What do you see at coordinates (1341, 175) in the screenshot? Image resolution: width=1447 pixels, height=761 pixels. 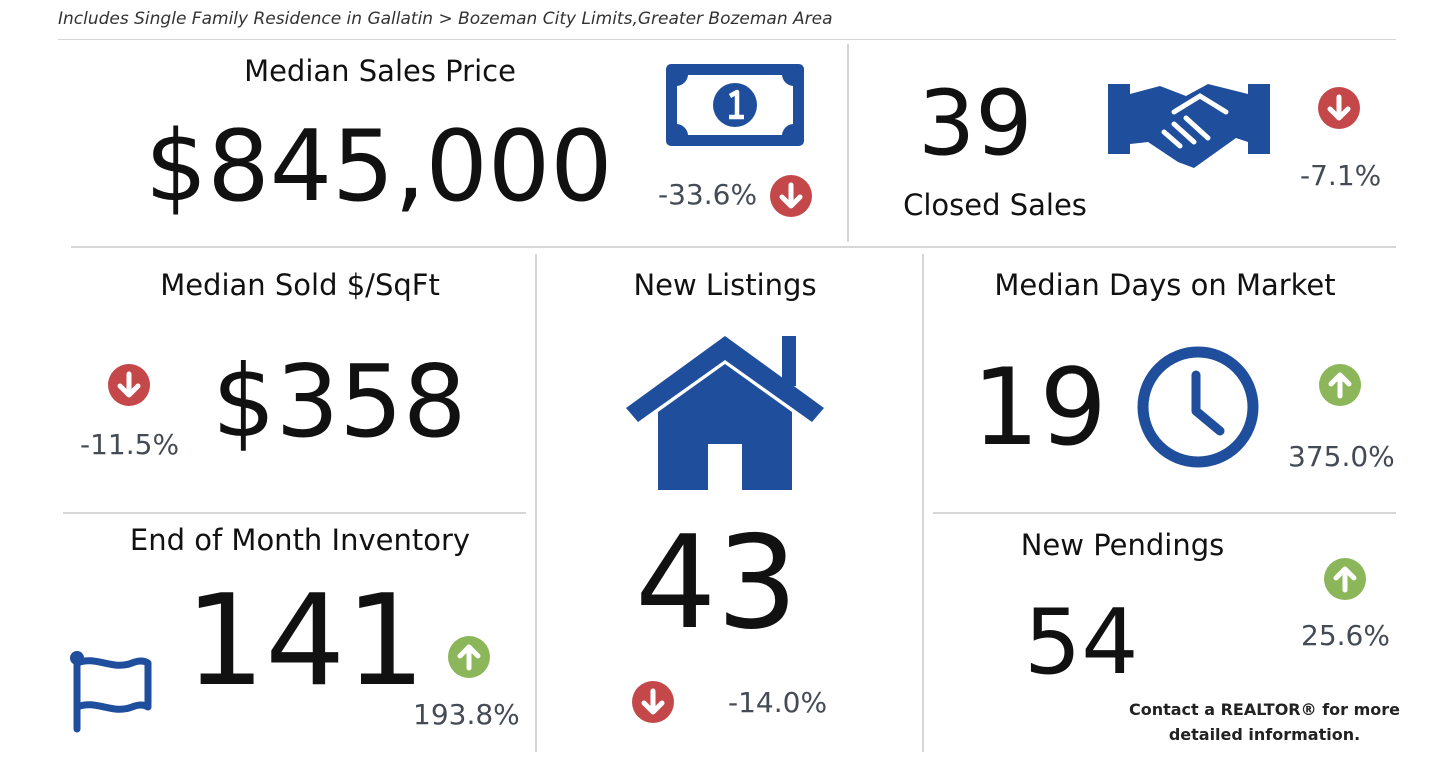 I see `closed-sales-change: -7.1%` at bounding box center [1341, 175].